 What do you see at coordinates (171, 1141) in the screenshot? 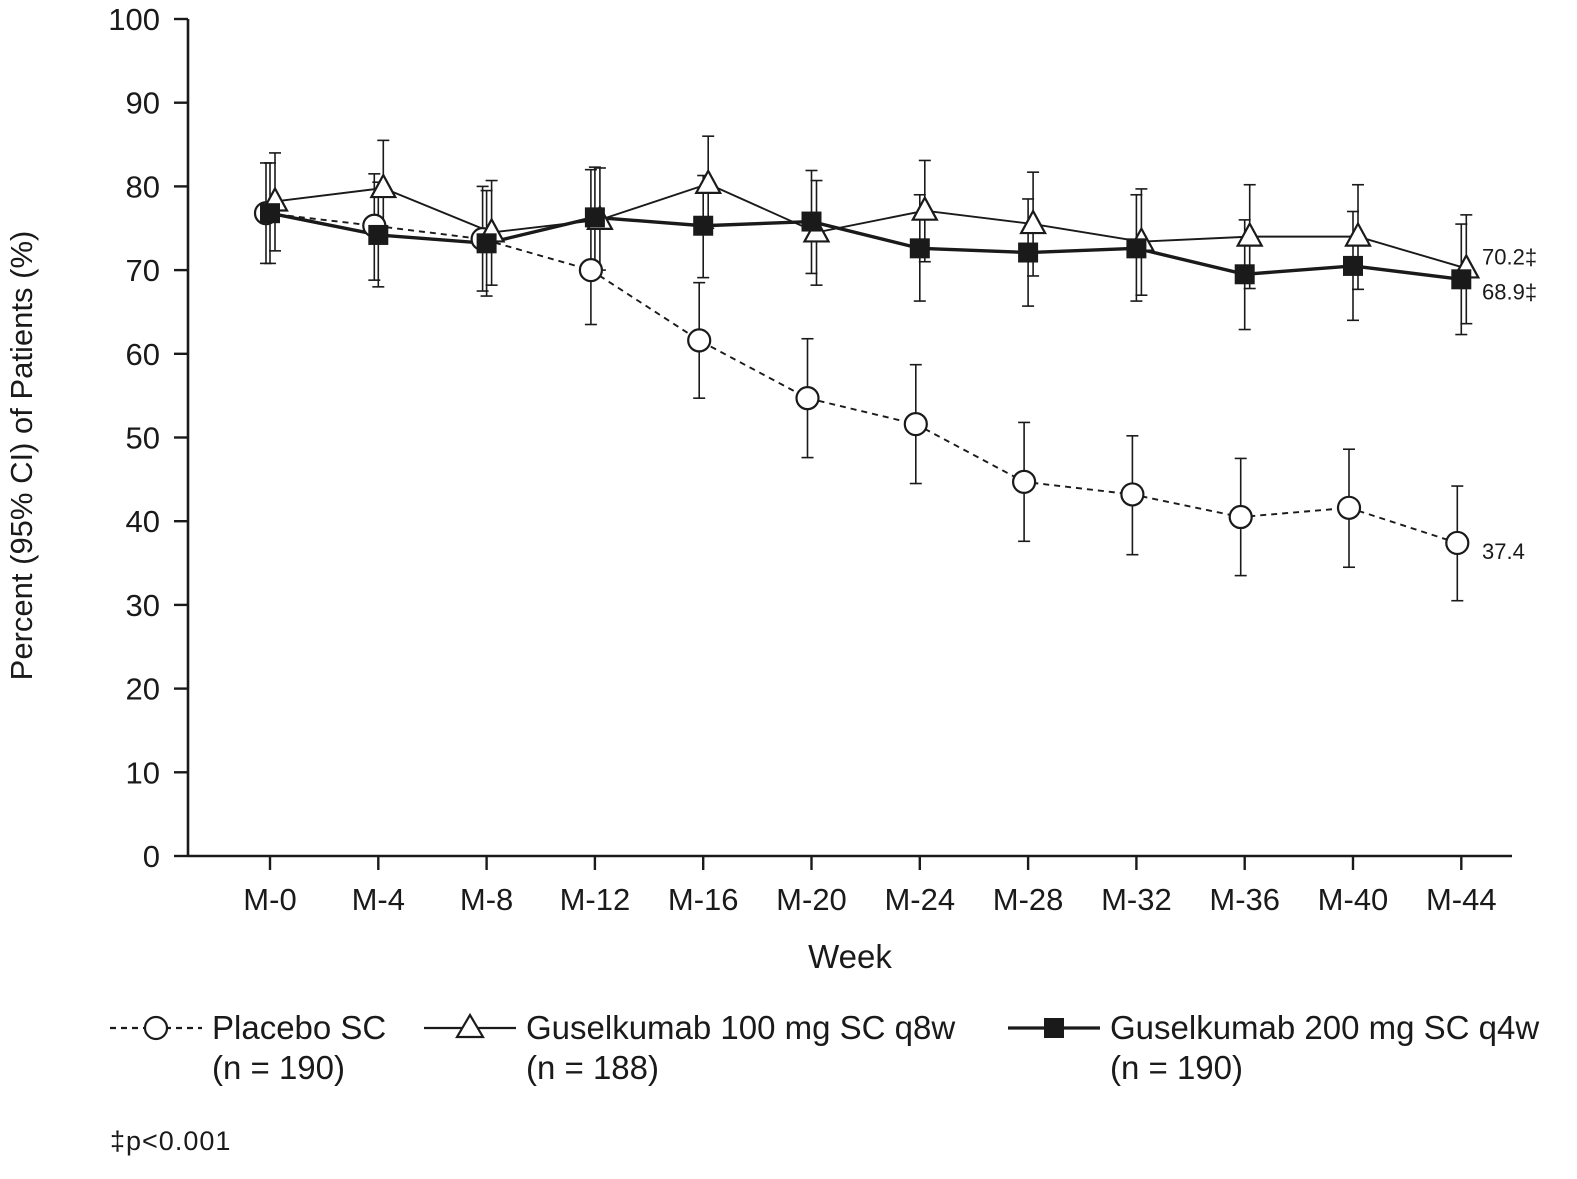
I see `footnote: ‡p<0.001` at bounding box center [171, 1141].